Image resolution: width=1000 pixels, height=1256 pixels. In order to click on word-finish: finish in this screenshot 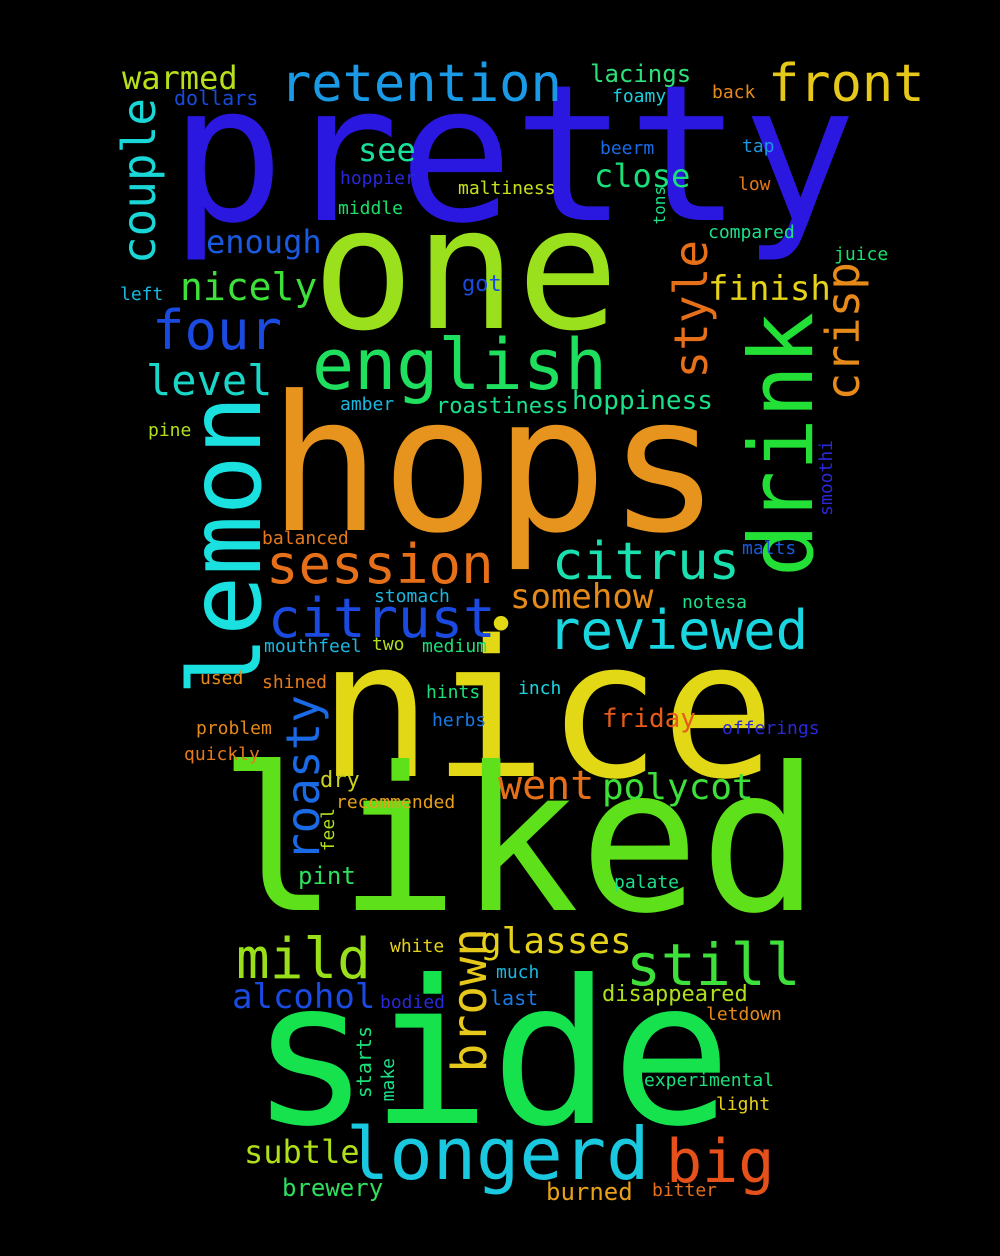, I will do `click(769, 289)`.